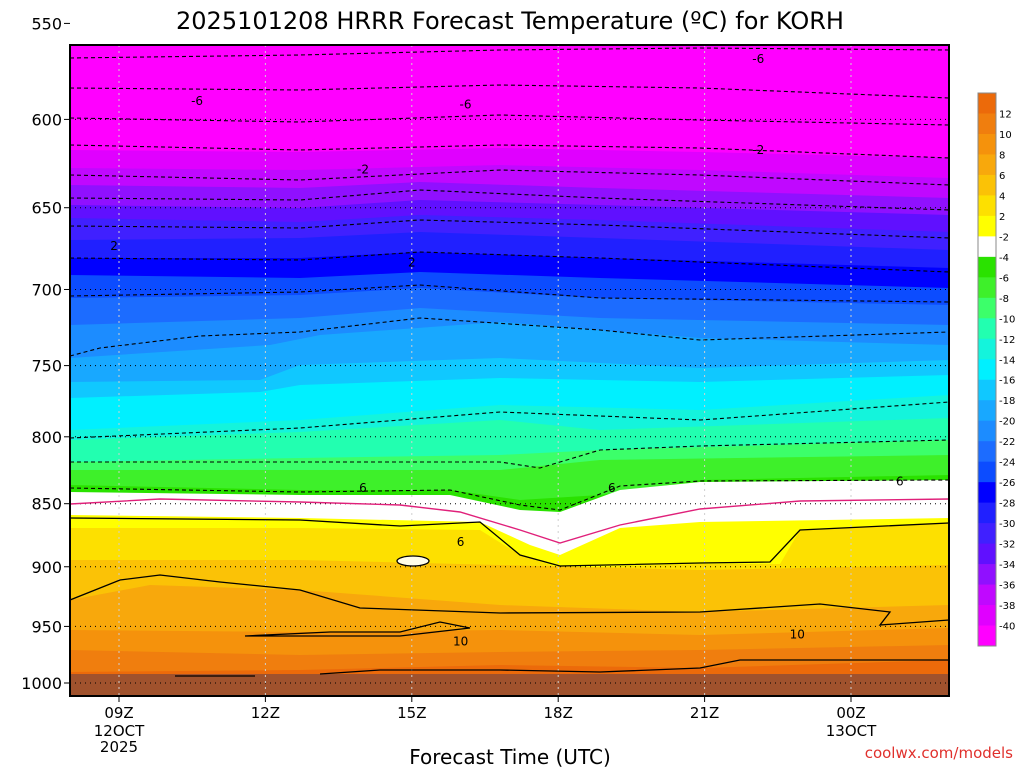 The height and width of the screenshot is (768, 1024). What do you see at coordinates (1007, 565) in the screenshot?
I see `colorbar-label-22: -34` at bounding box center [1007, 565].